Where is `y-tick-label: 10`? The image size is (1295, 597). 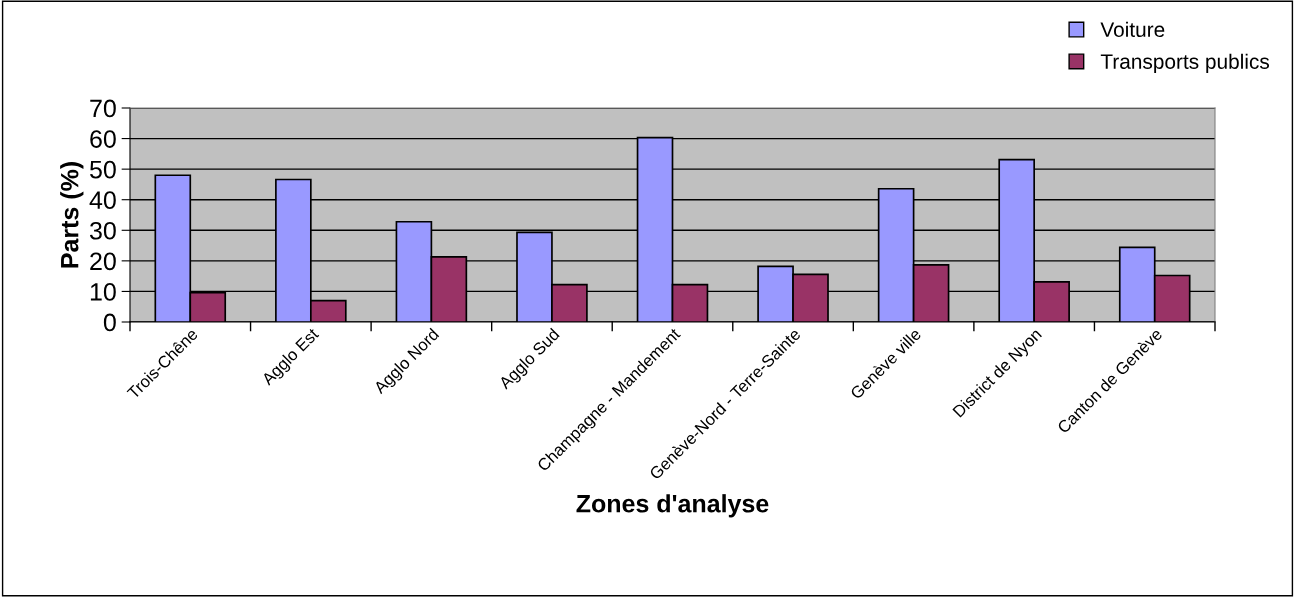
y-tick-label: 10 is located at coordinates (103, 292).